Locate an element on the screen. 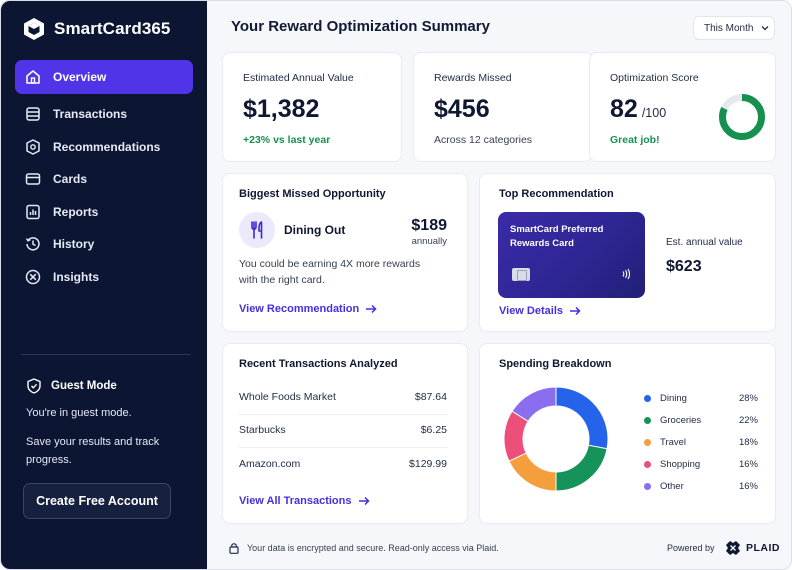 This screenshot has width=792, height=570. page-title: Your Reward Optimization Summary is located at coordinates (360, 26).